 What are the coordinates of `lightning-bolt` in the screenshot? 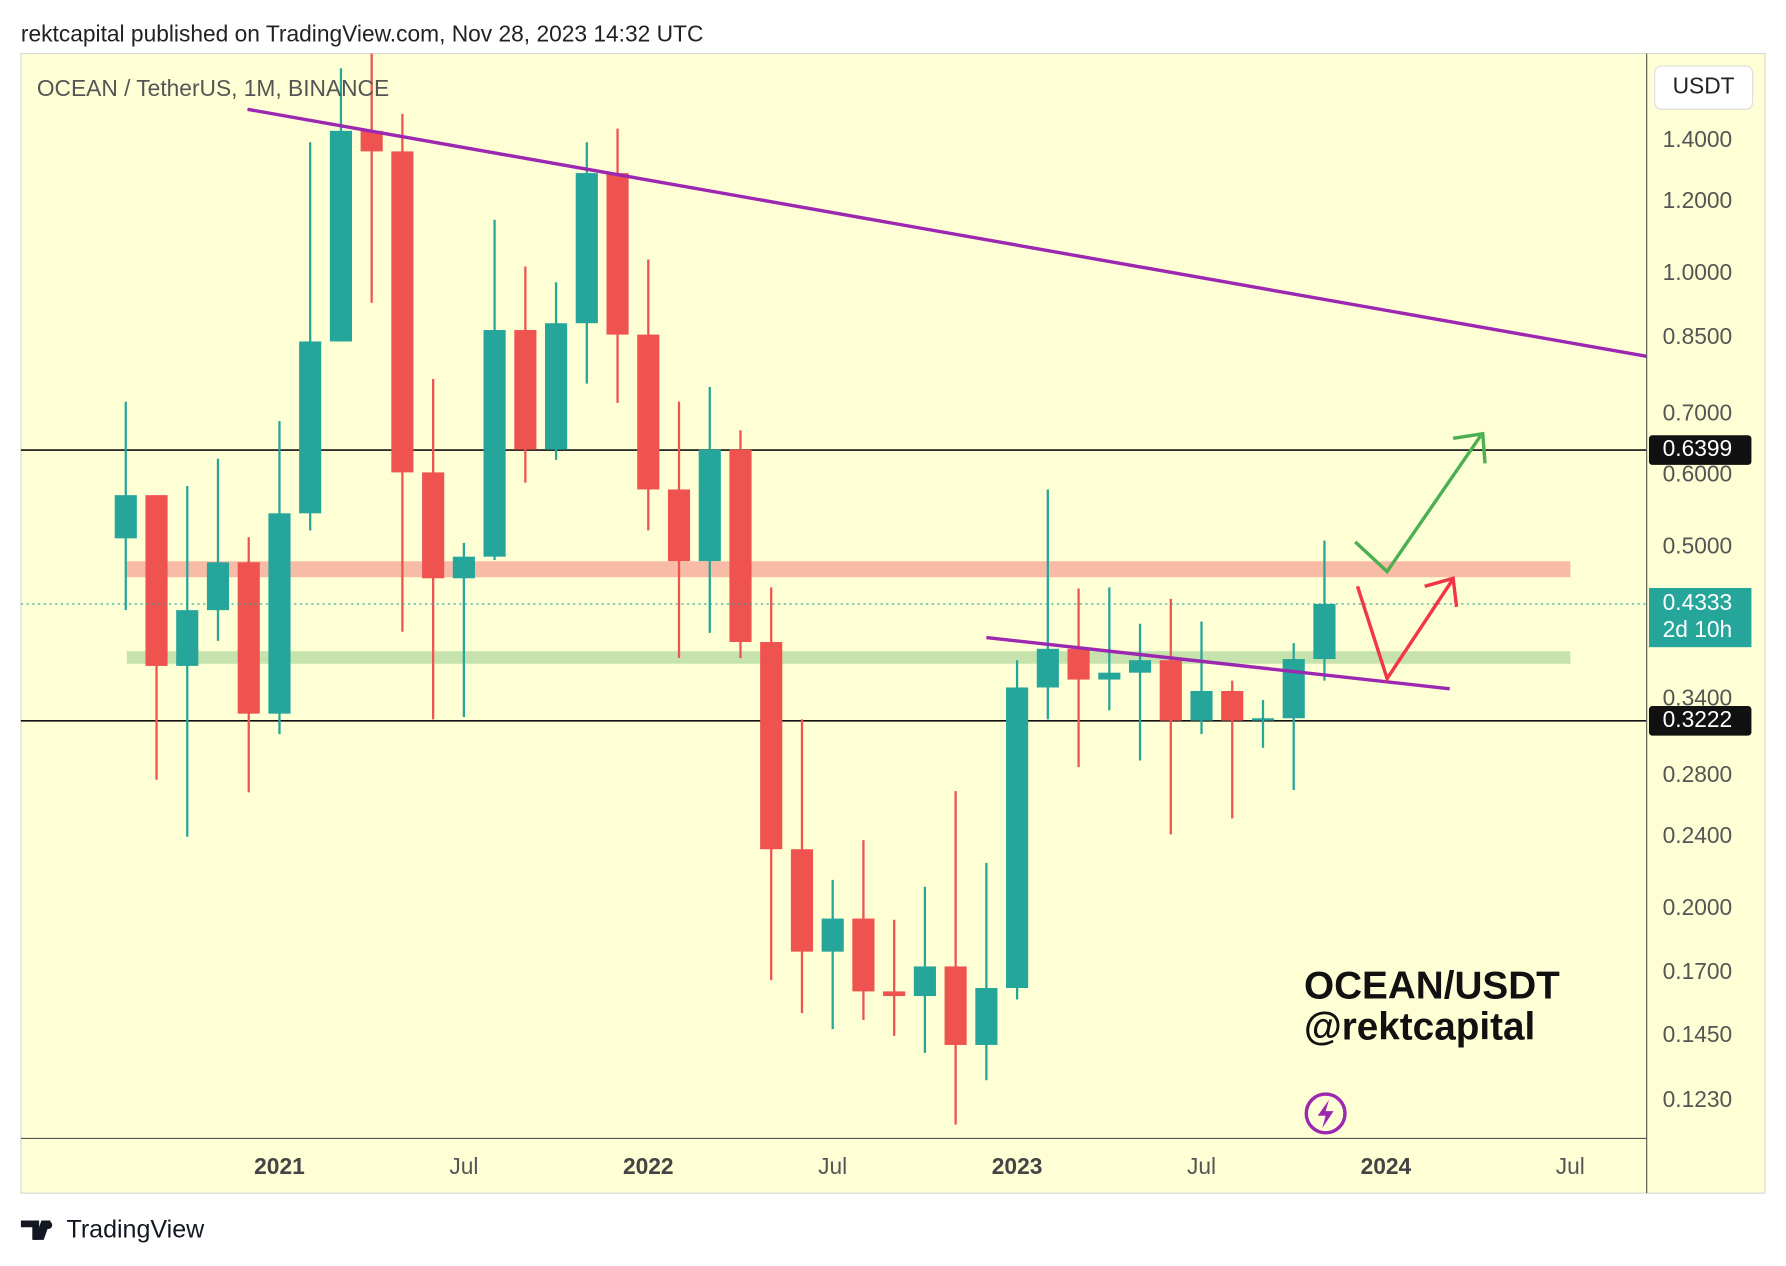 It's located at (1325, 1114).